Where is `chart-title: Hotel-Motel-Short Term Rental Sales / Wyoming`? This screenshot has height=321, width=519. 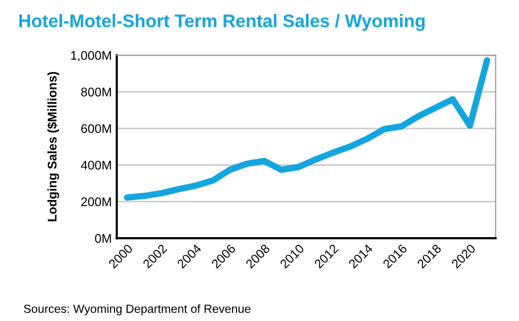 chart-title: Hotel-Motel-Short Term Rental Sales / Wyoming is located at coordinates (222, 22).